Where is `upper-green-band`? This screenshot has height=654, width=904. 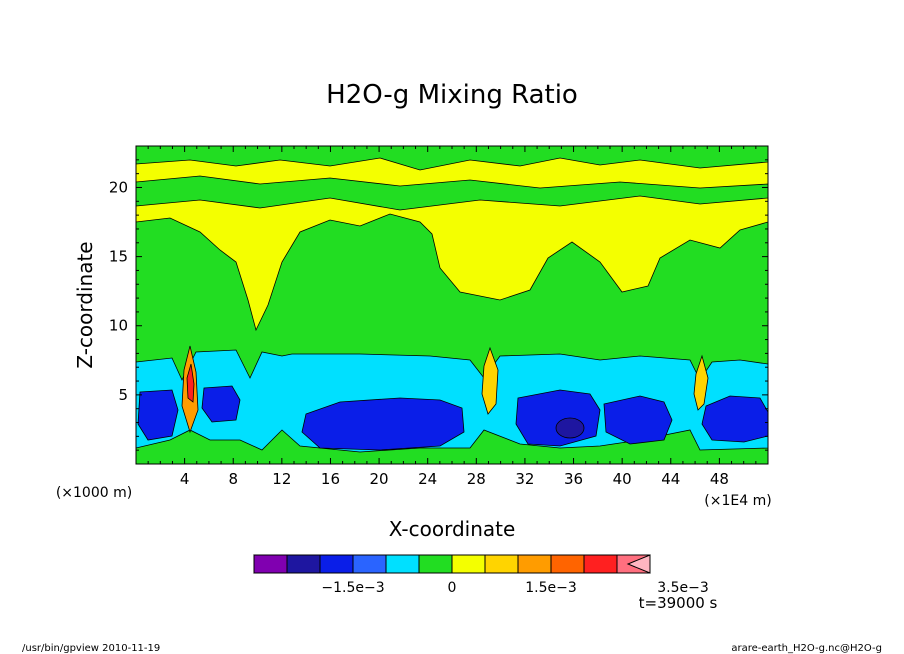 upper-green-band is located at coordinates (452, 158).